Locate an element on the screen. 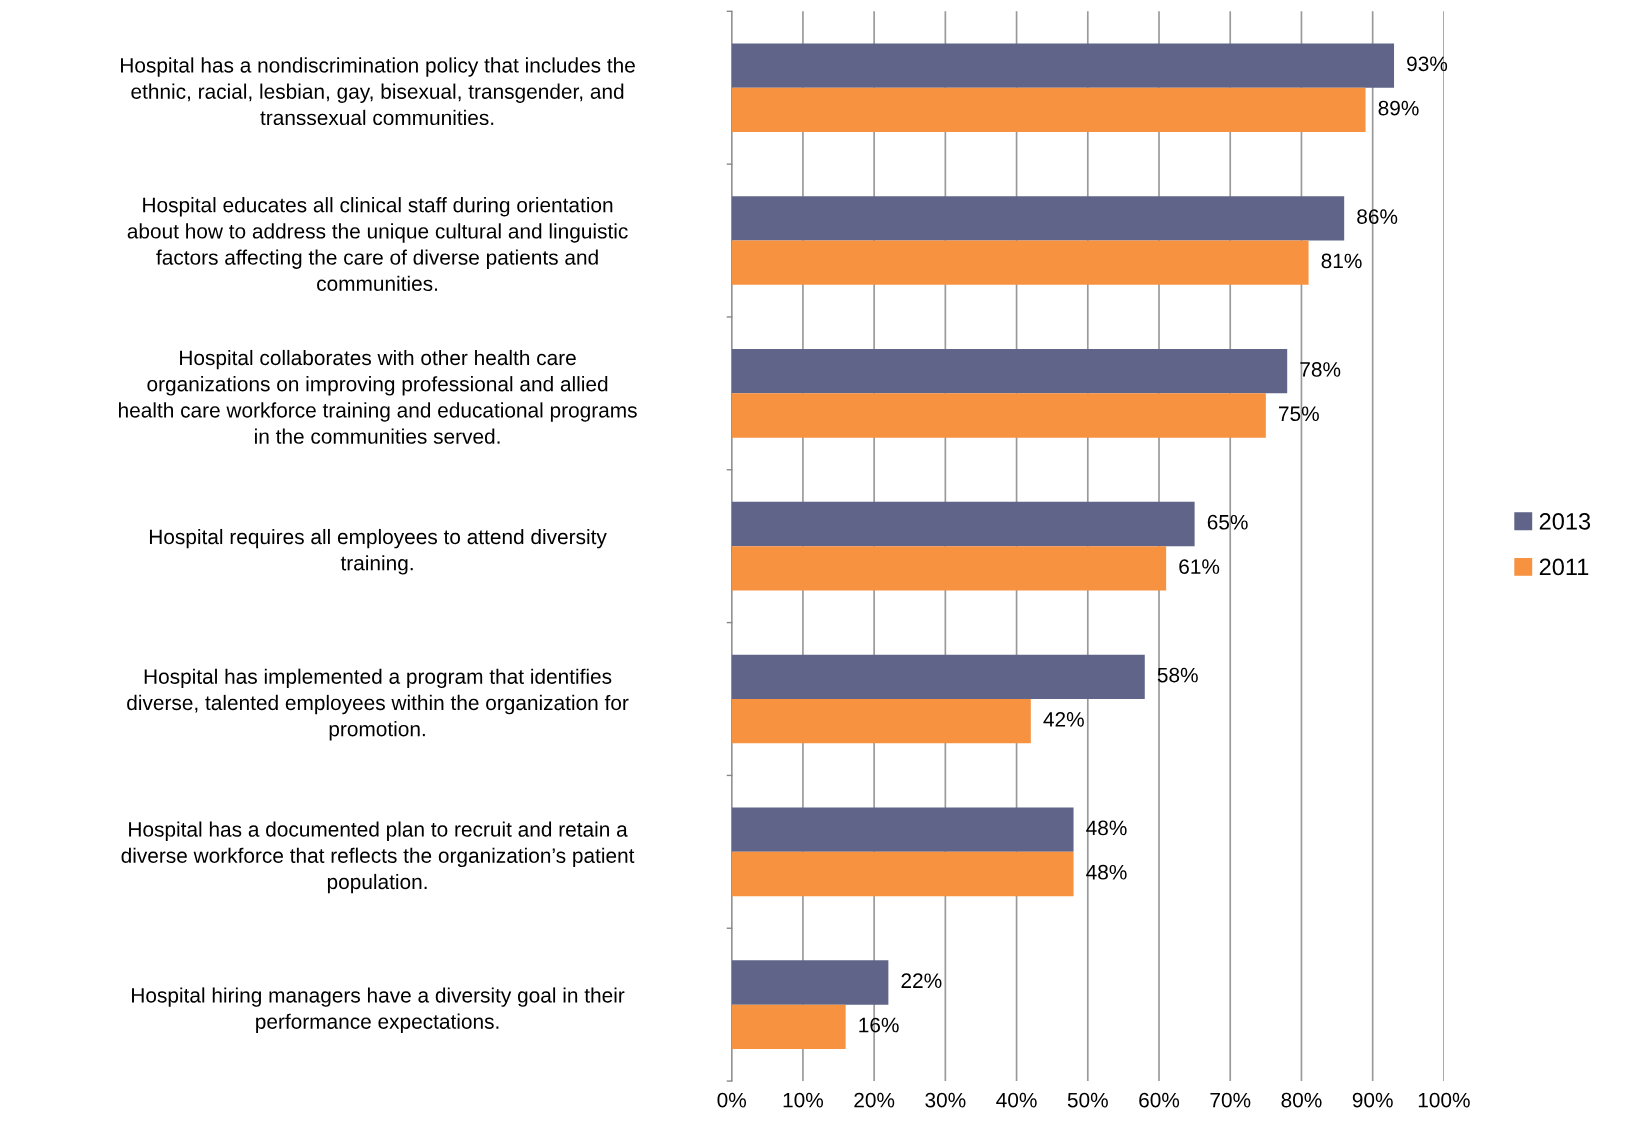 The height and width of the screenshot is (1132, 1626). y-tick-label: Hospital requires all employees to attend diversity training. is located at coordinates (378, 551).